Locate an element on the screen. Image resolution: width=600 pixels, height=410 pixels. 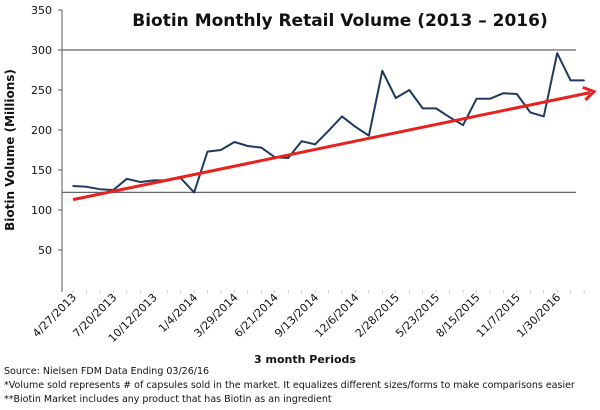
y-tick-label: 350 is located at coordinates (41, 10).